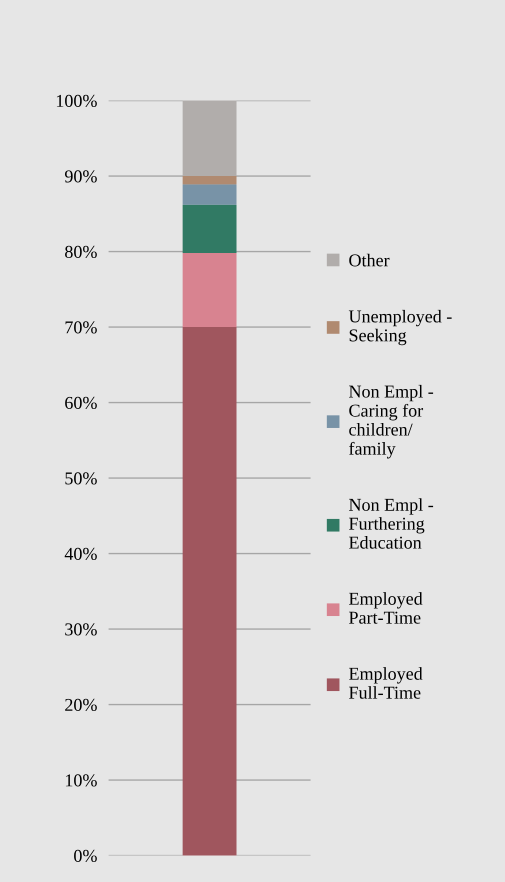  I want to click on y-tick-label: 60%, so click(81, 403).